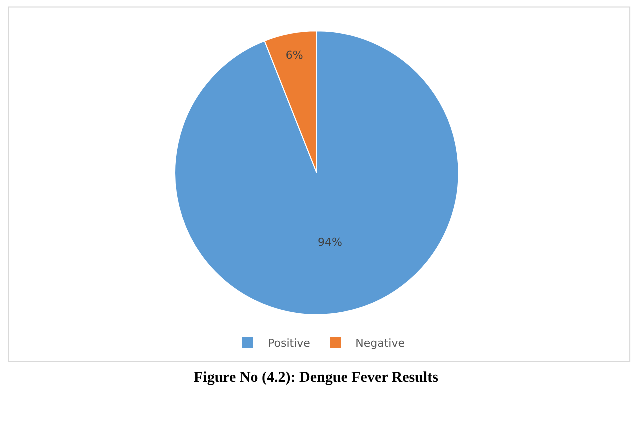 The image size is (639, 423). Describe the element at coordinates (289, 343) in the screenshot. I see `legend-label: Positive` at that location.